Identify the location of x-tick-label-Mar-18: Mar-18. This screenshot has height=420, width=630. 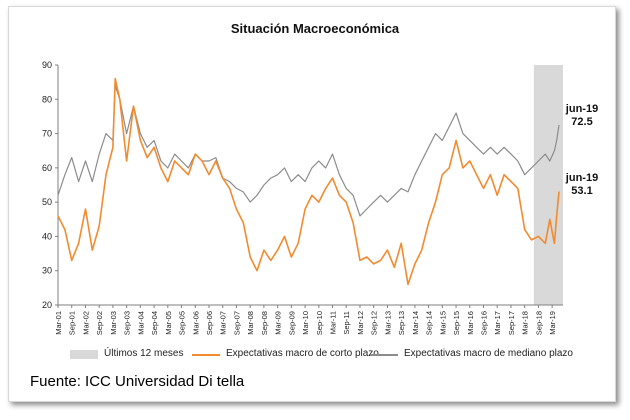
(525, 323).